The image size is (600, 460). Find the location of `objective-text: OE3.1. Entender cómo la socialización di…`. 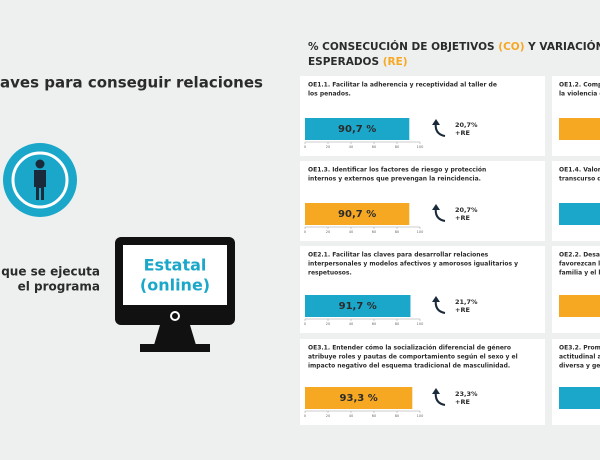

objective-text: OE3.1. Entender cómo la socialización di… is located at coordinates (409, 348).